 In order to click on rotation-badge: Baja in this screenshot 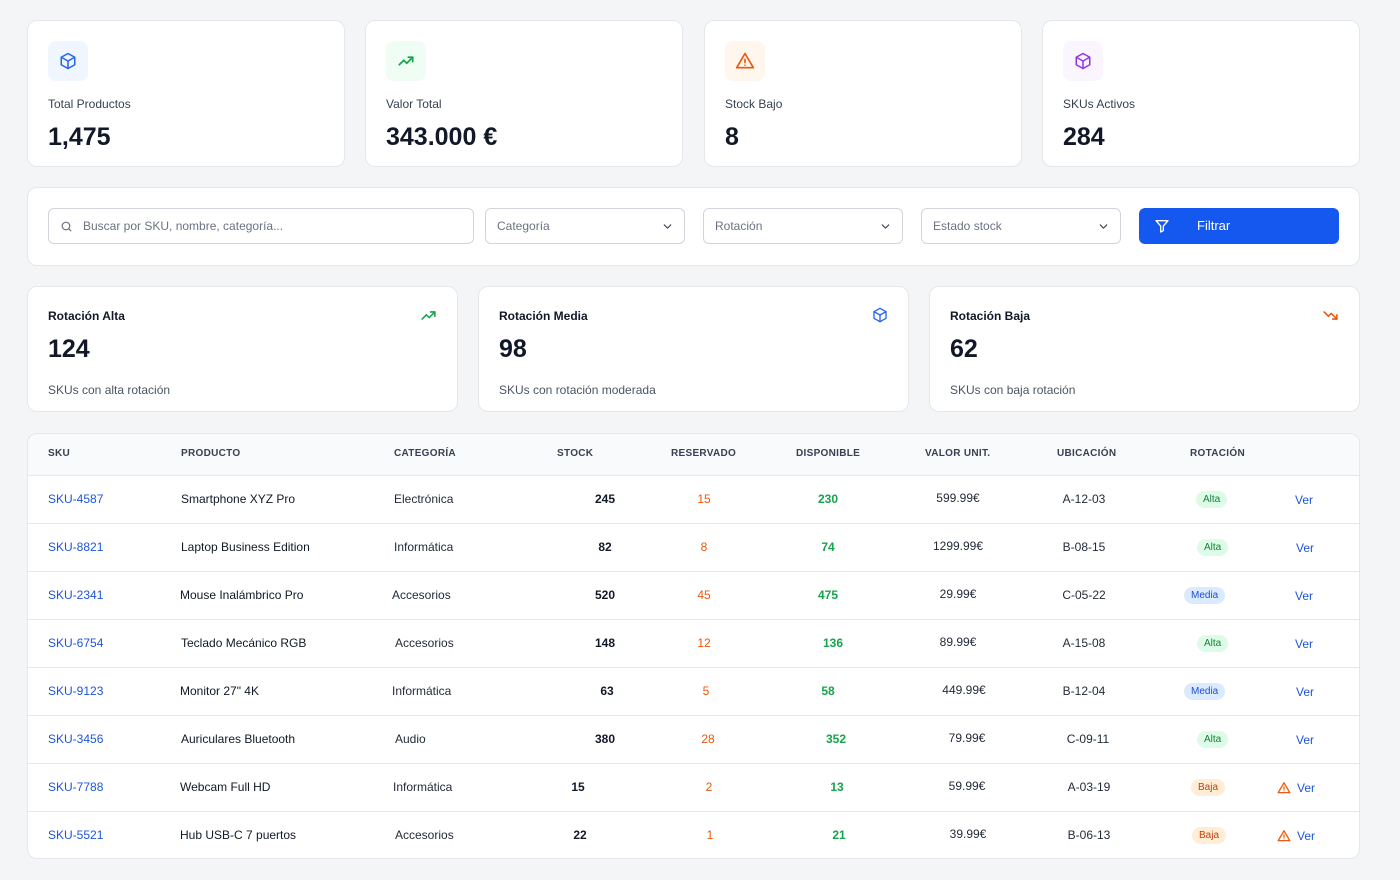, I will do `click(1209, 835)`.